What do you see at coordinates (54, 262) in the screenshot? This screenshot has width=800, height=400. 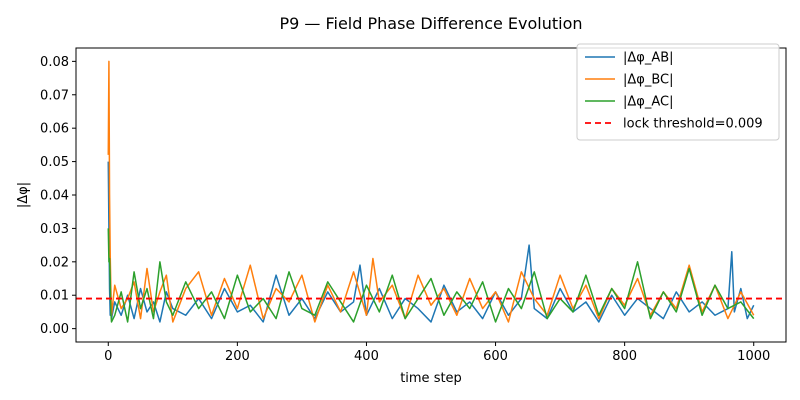 I see `y-tick-label: 0.02` at bounding box center [54, 262].